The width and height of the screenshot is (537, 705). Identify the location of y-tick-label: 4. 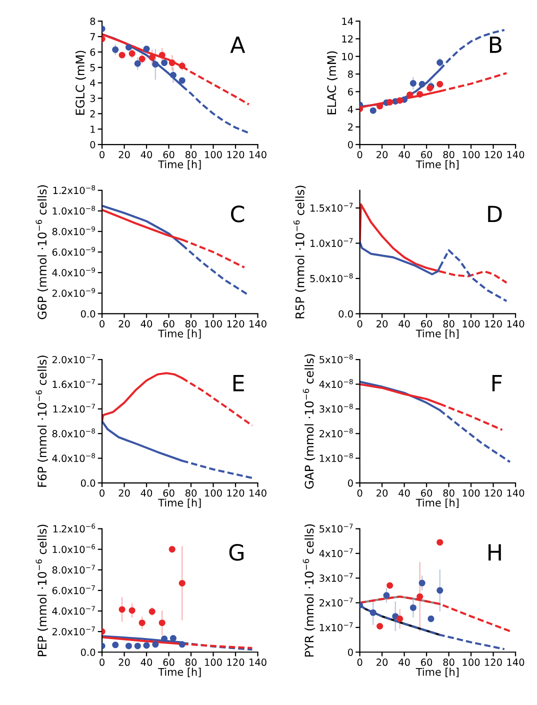
(350, 109).